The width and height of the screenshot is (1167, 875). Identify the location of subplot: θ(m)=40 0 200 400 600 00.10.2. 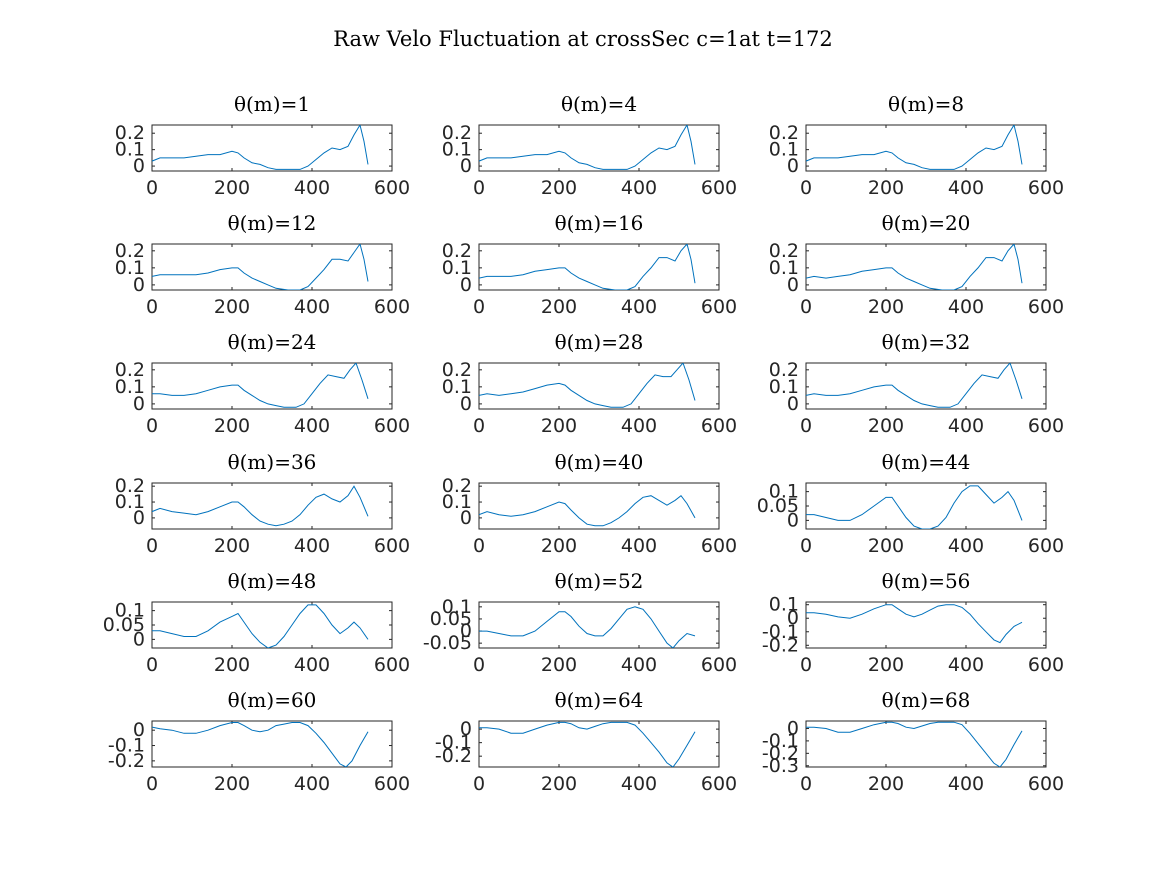
(589, 503).